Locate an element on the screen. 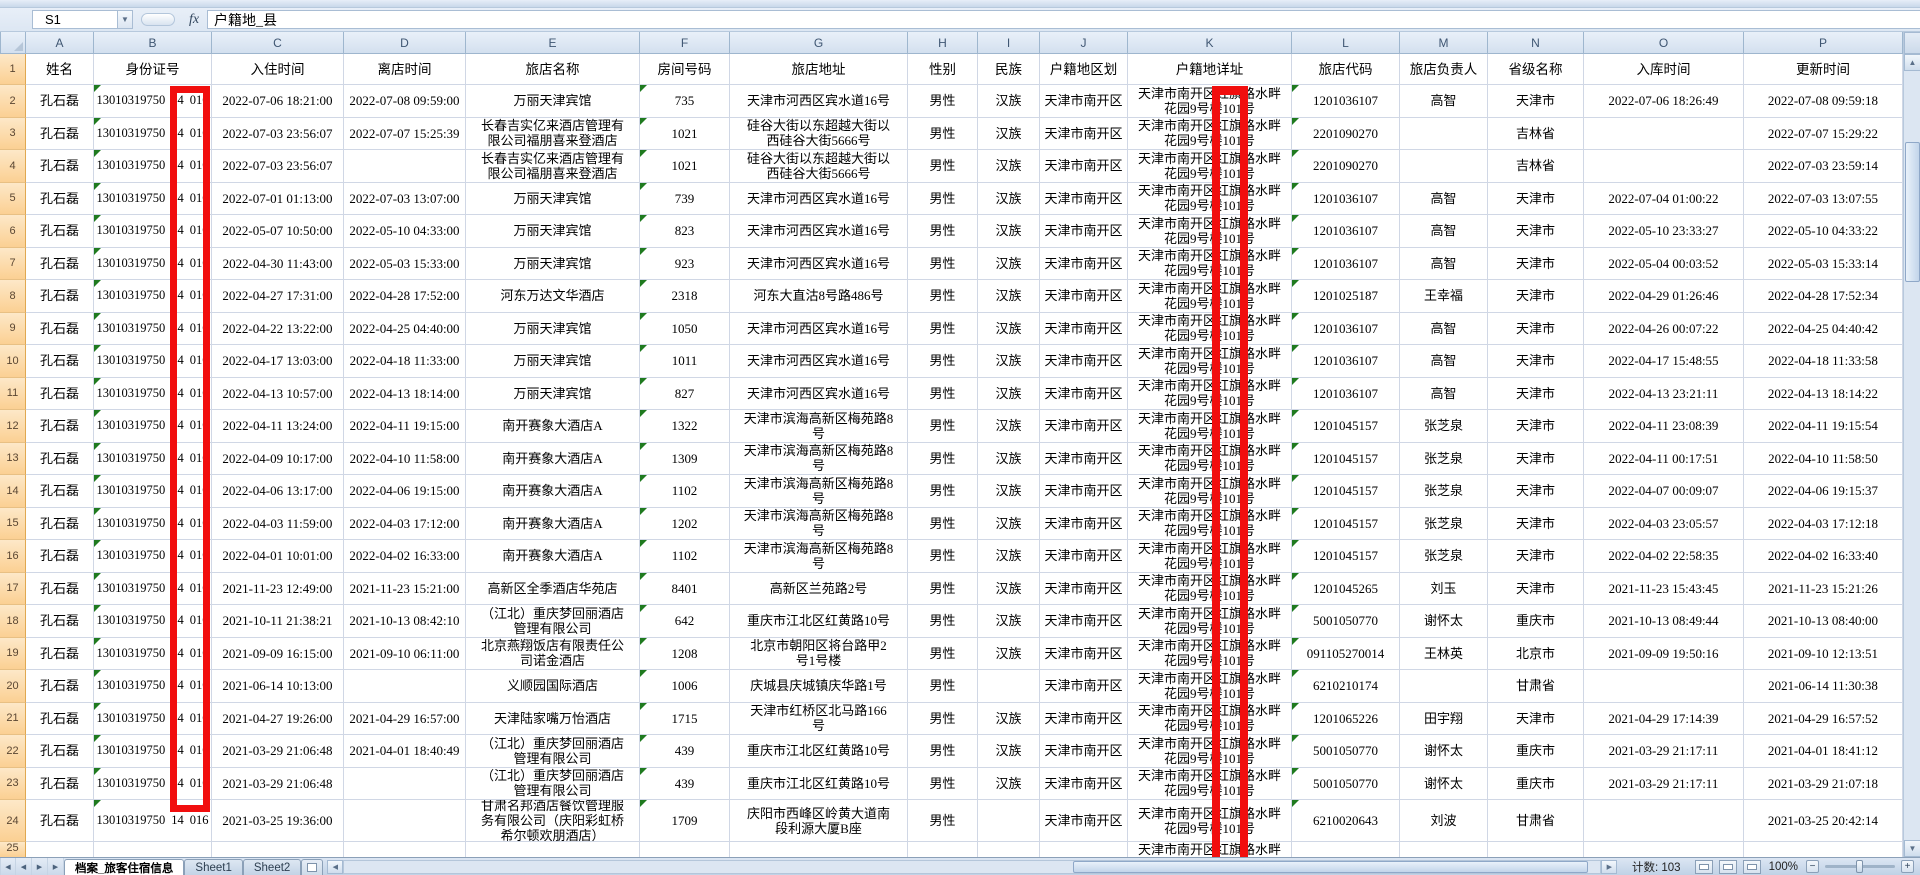  cell-M9: 高智 is located at coordinates (1444, 328).